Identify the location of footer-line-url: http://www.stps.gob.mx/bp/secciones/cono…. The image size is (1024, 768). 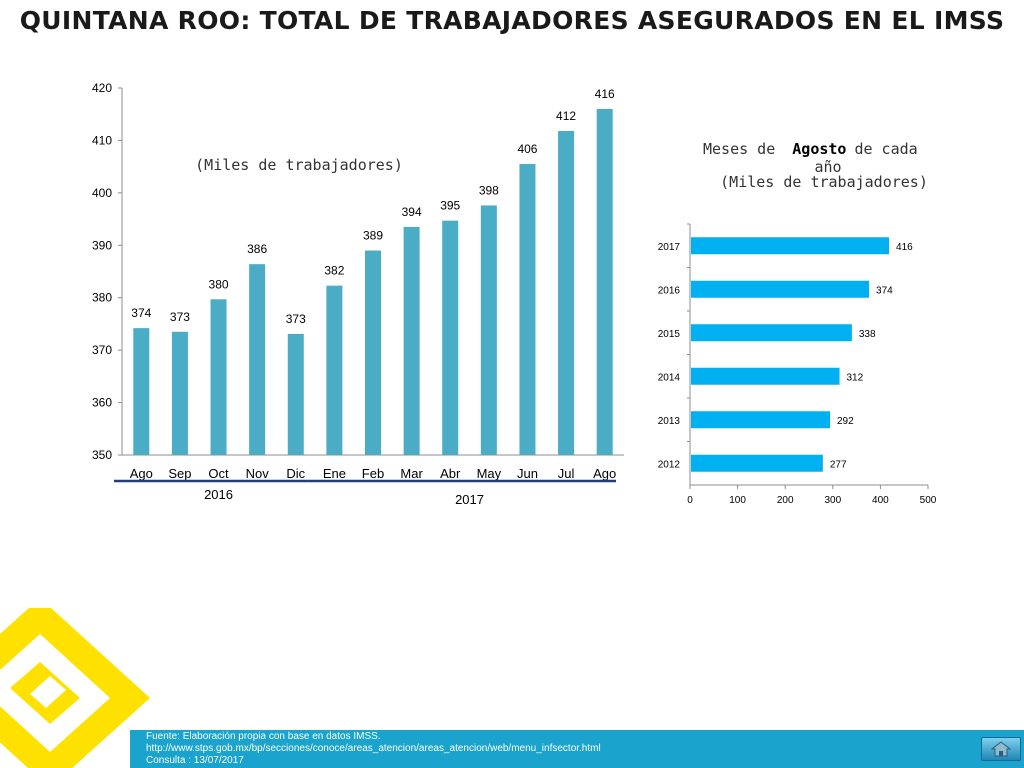
(373, 748).